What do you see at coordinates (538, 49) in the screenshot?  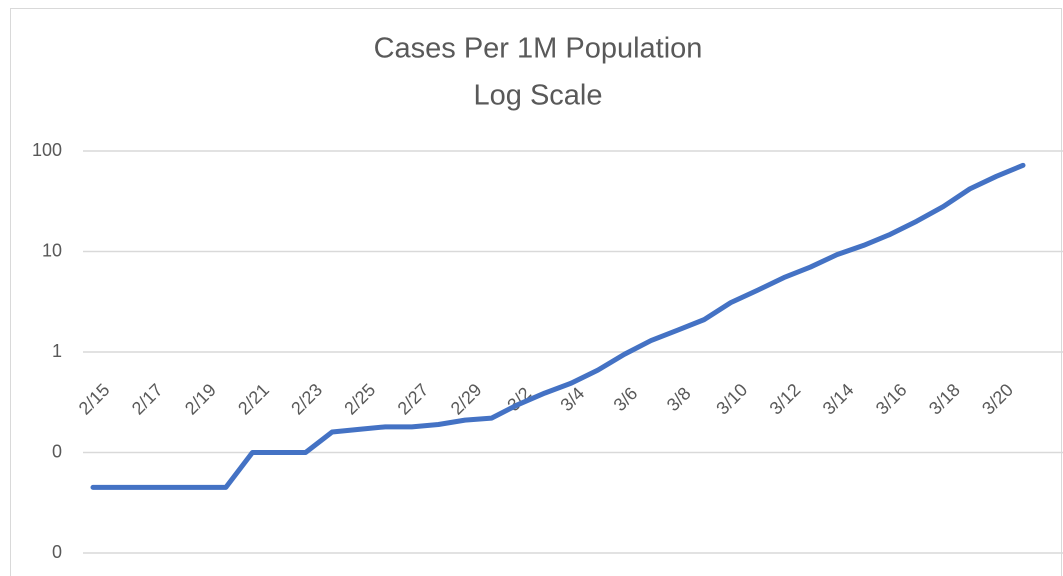 I see `chart-title: Cases Per 1M Population` at bounding box center [538, 49].